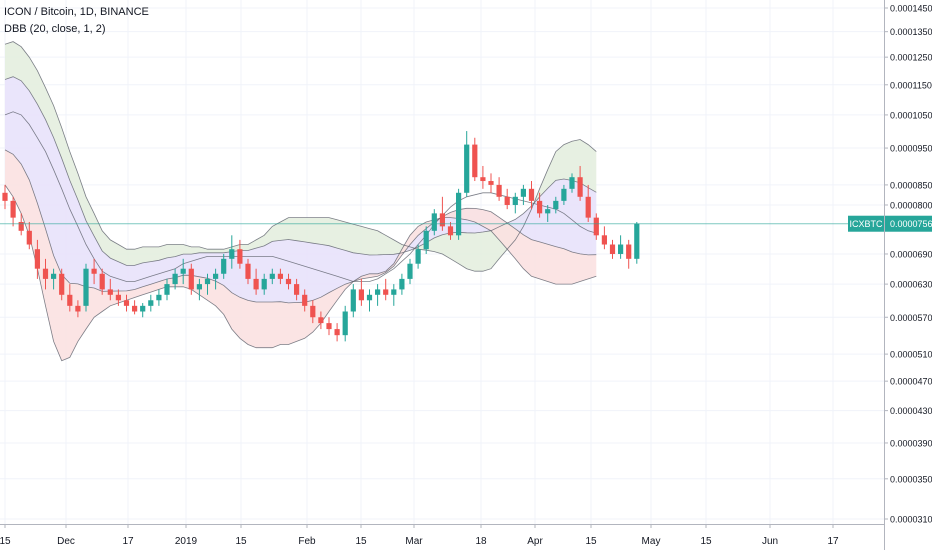 The height and width of the screenshot is (555, 932). I want to click on y-tick-label: 0.0000390, so click(911, 443).